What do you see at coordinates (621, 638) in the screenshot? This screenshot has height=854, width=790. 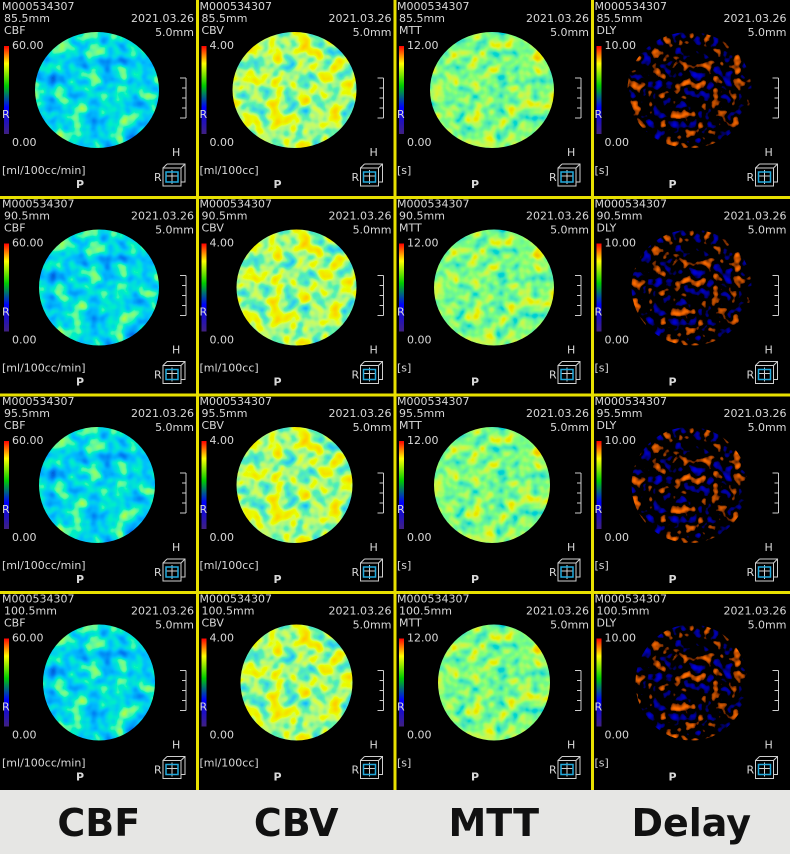 I see `scale-max: 10.00` at bounding box center [621, 638].